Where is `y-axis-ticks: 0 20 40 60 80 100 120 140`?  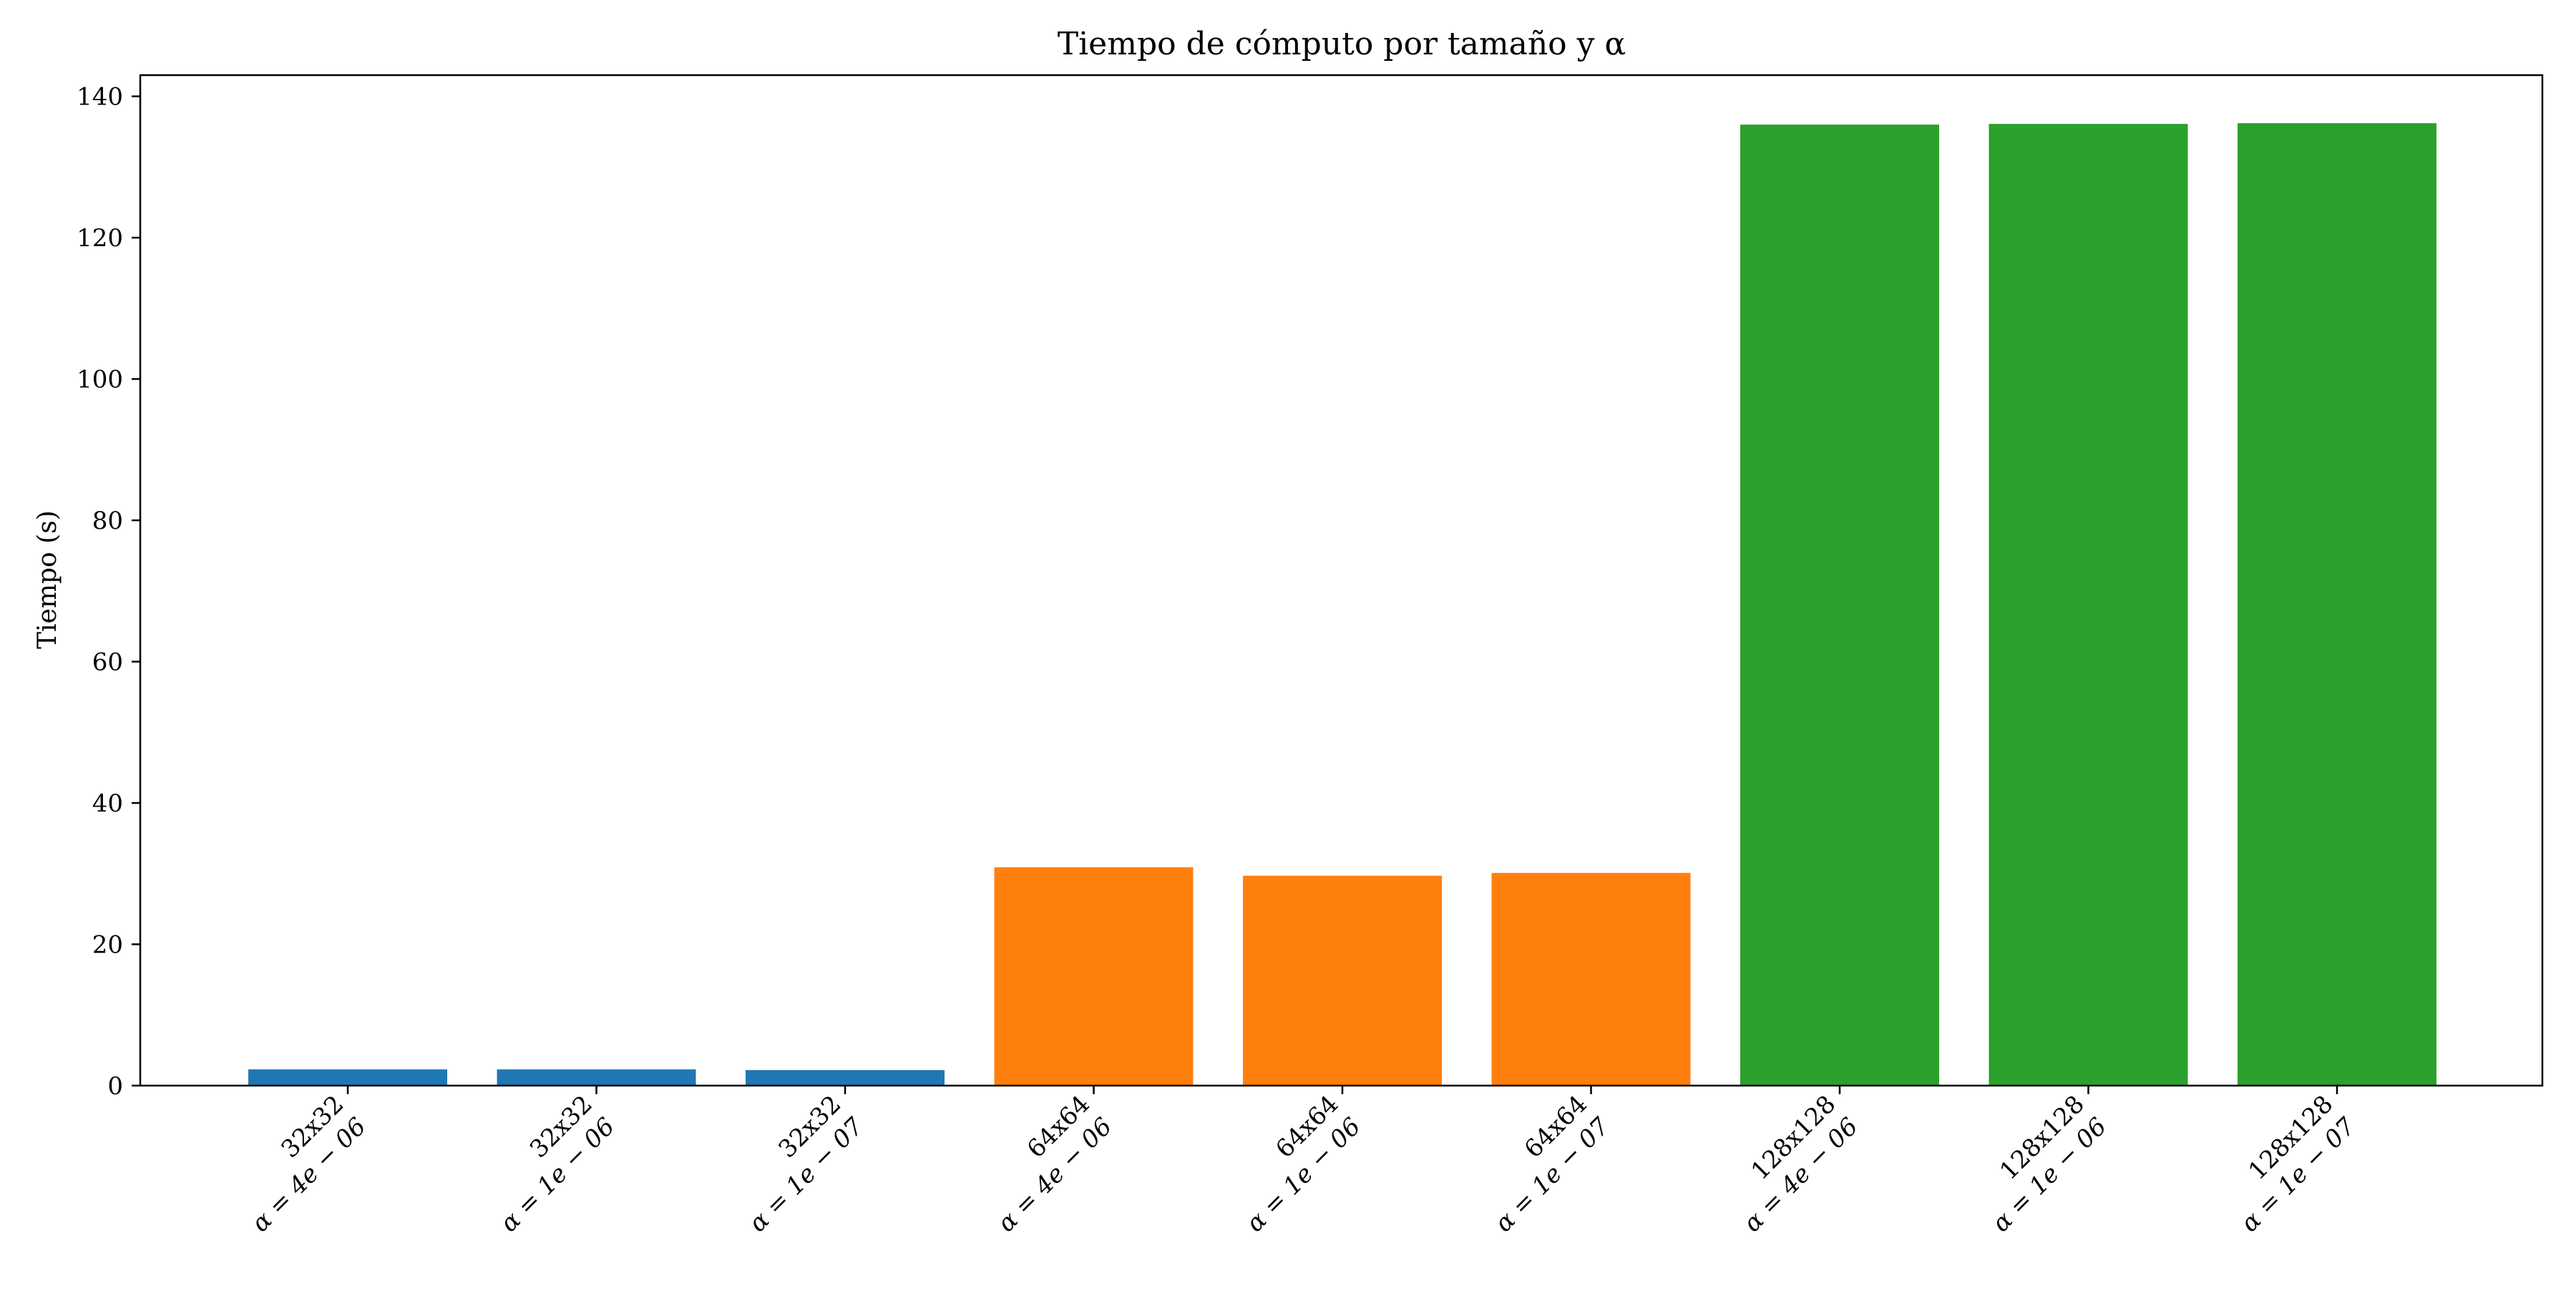
y-axis-ticks: 0 20 40 60 80 100 120 140 is located at coordinates (108, 592).